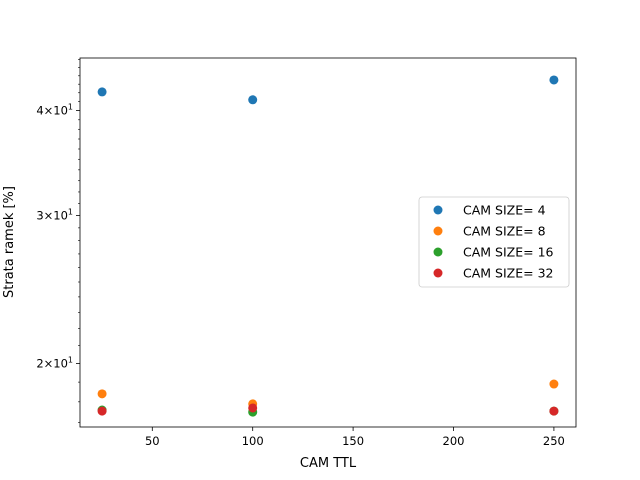 The width and height of the screenshot is (640, 480). Describe the element at coordinates (454, 441) in the screenshot. I see `x-tick-label: 200` at that location.